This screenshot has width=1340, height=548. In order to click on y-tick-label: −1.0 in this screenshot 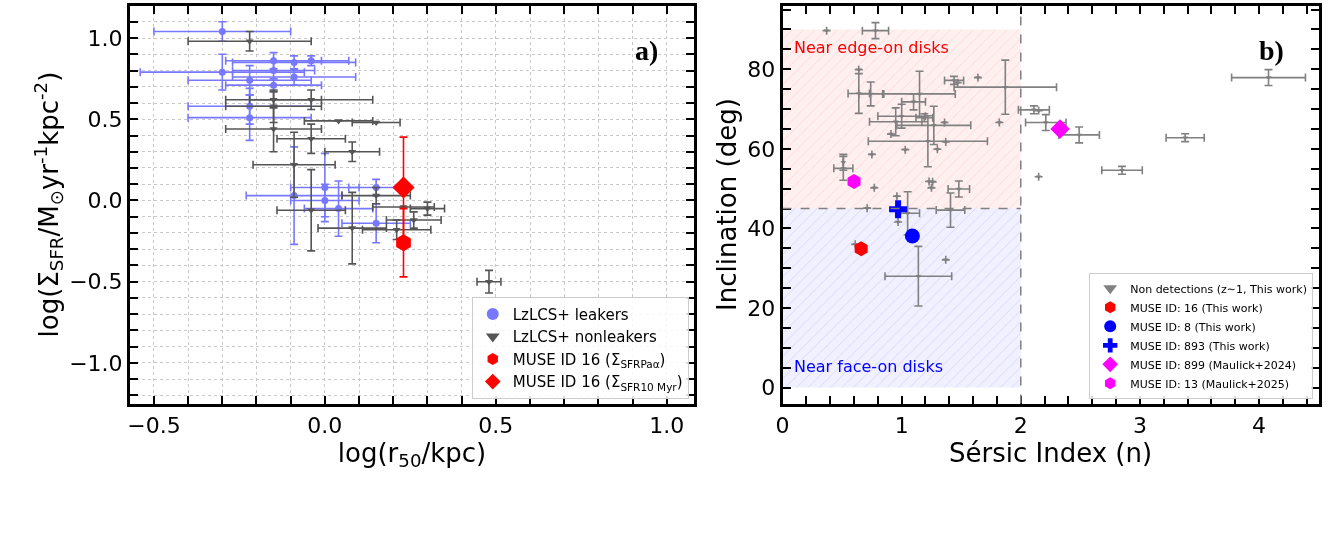, I will do `click(96, 363)`.